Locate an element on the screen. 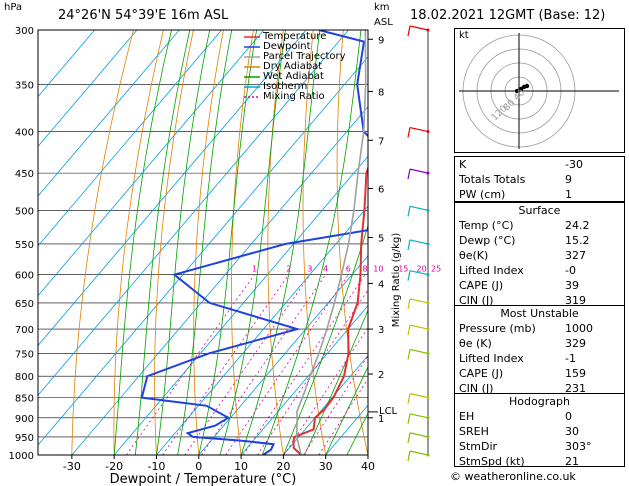  surface-row: CAPE (J) 39 is located at coordinates (539, 285).